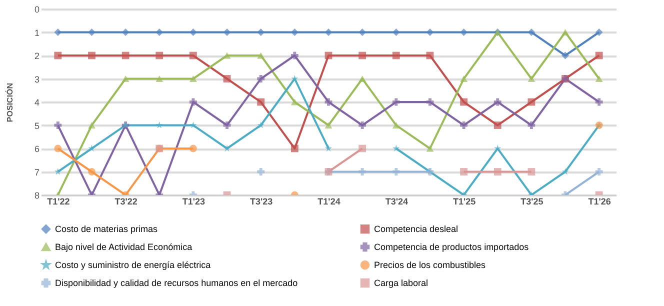  I want to click on x-tick-label: T1'23, so click(194, 201).